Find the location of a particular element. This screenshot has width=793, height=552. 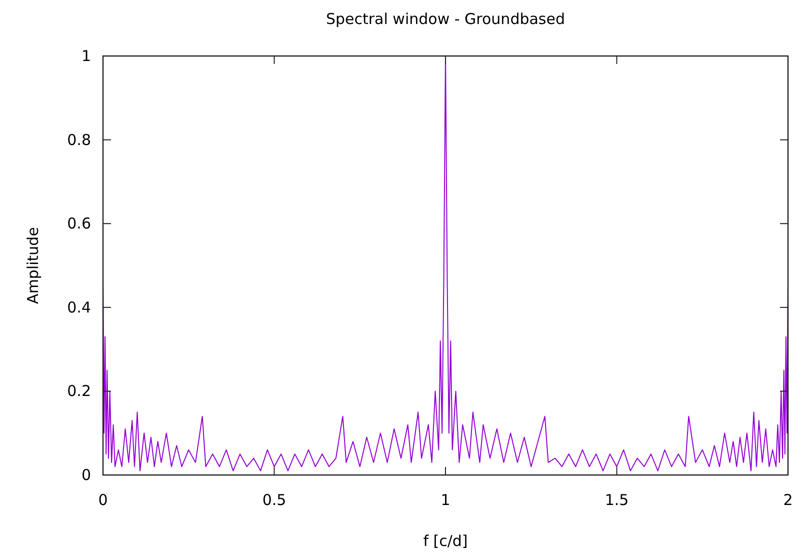

x-tick-label: 0 is located at coordinates (103, 500).